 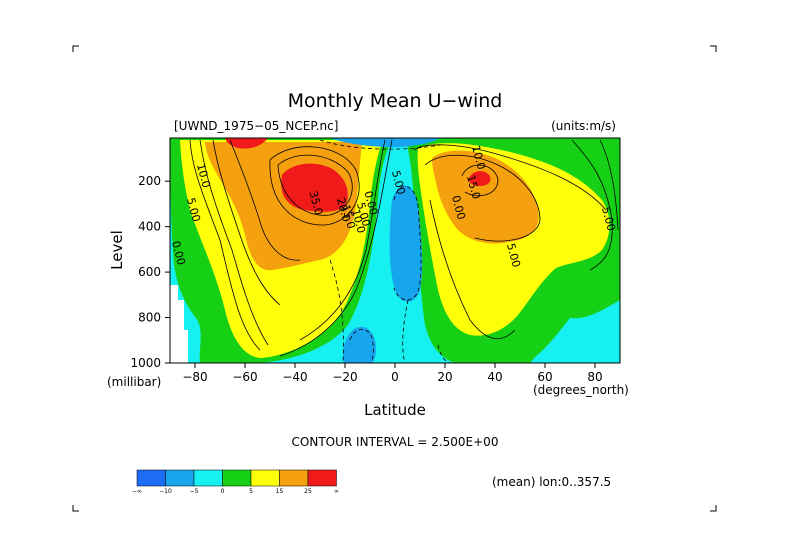 What do you see at coordinates (395, 442) in the screenshot?
I see `contour-interval: CONTOUR INTERVAL = 2.500E+00` at bounding box center [395, 442].